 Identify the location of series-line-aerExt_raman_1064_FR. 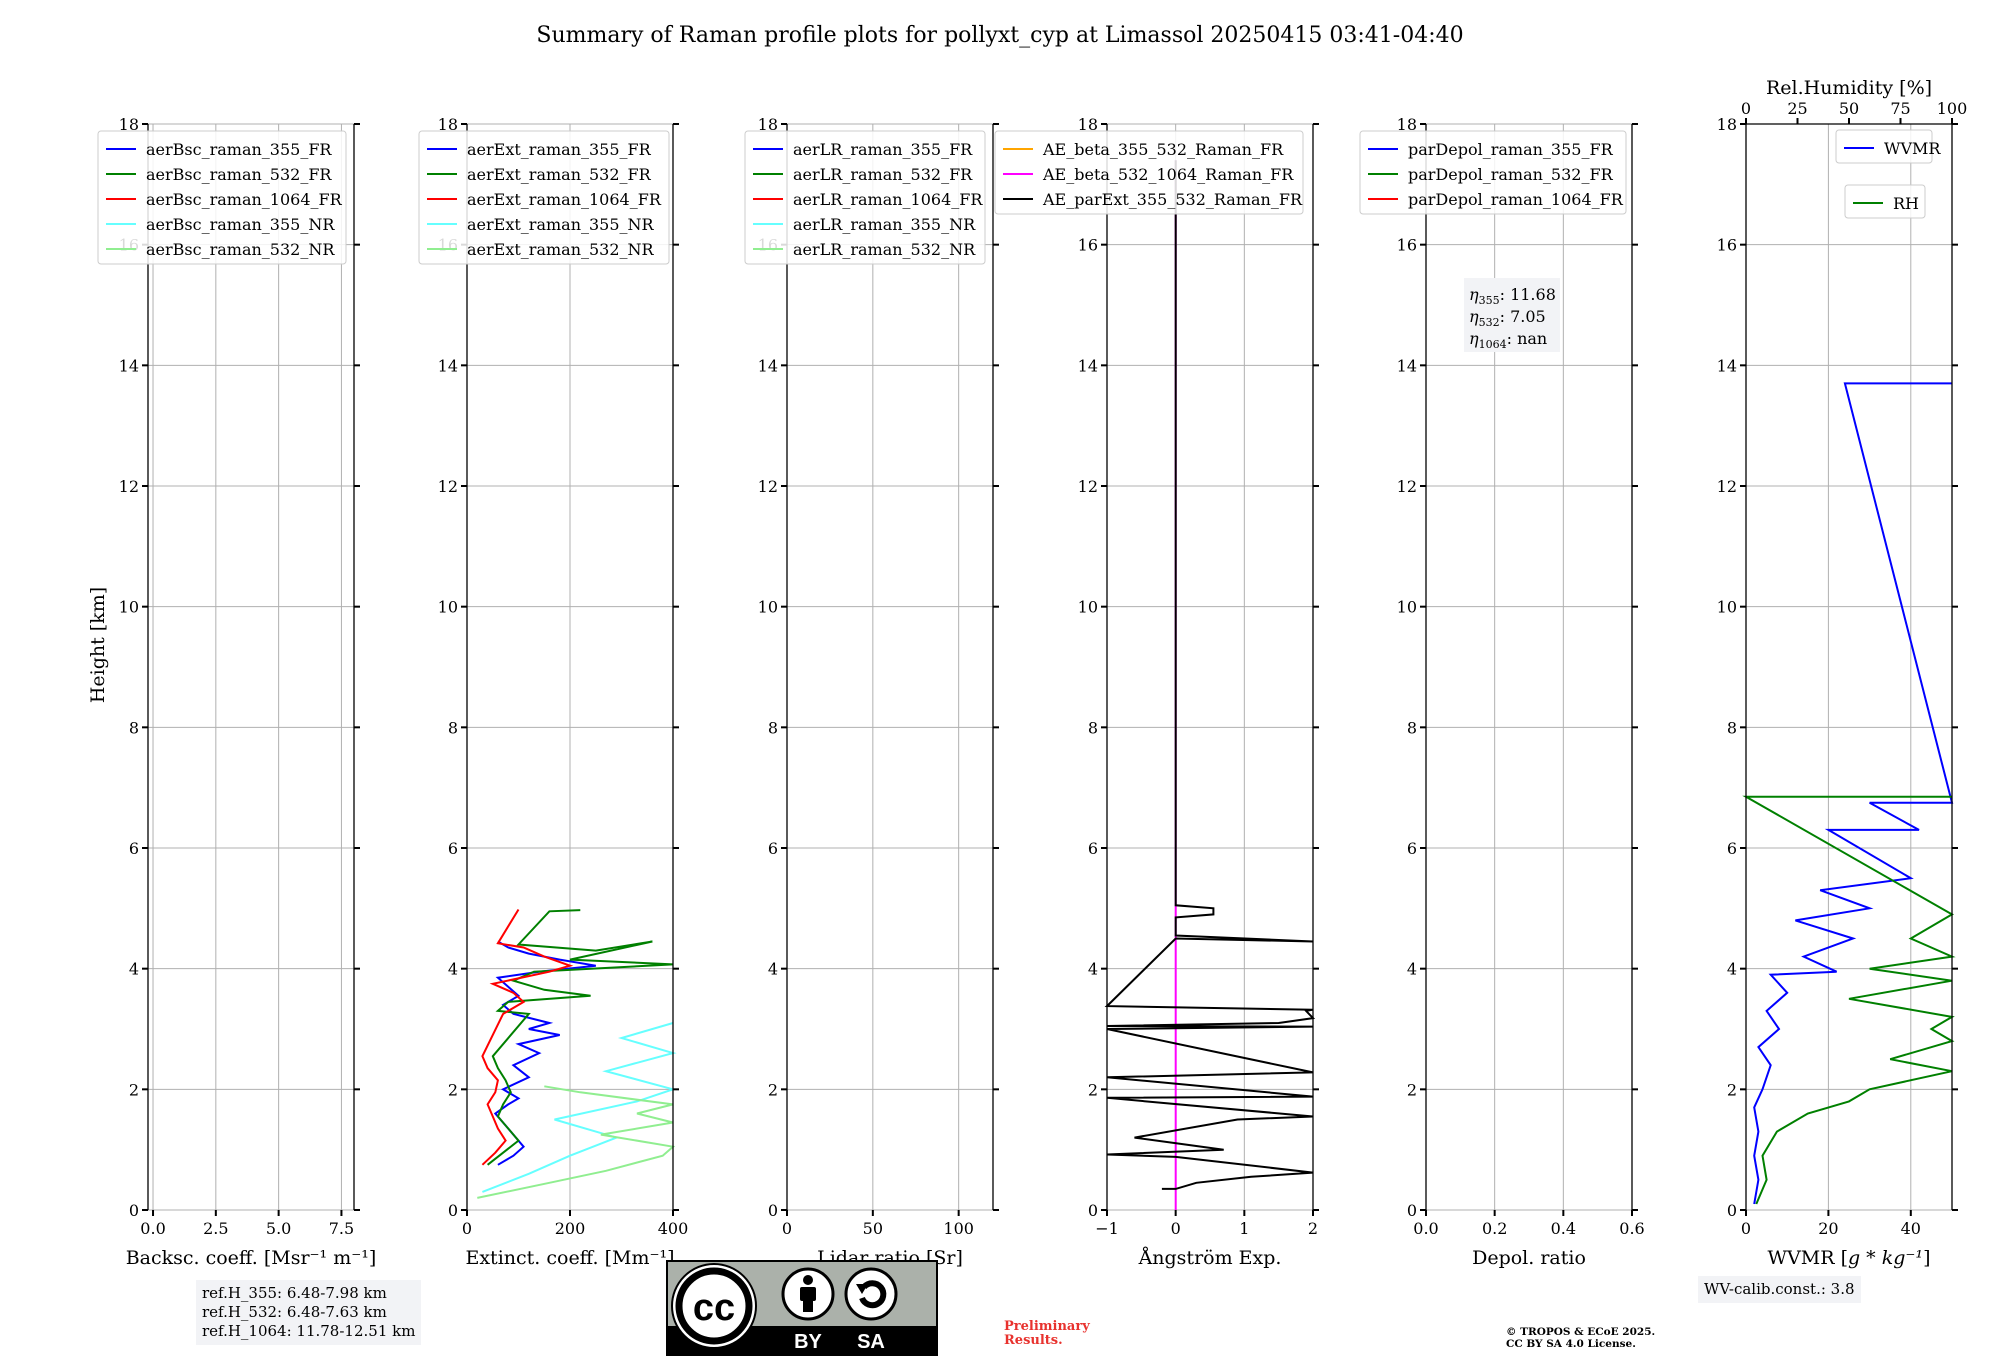
(527, 1037).